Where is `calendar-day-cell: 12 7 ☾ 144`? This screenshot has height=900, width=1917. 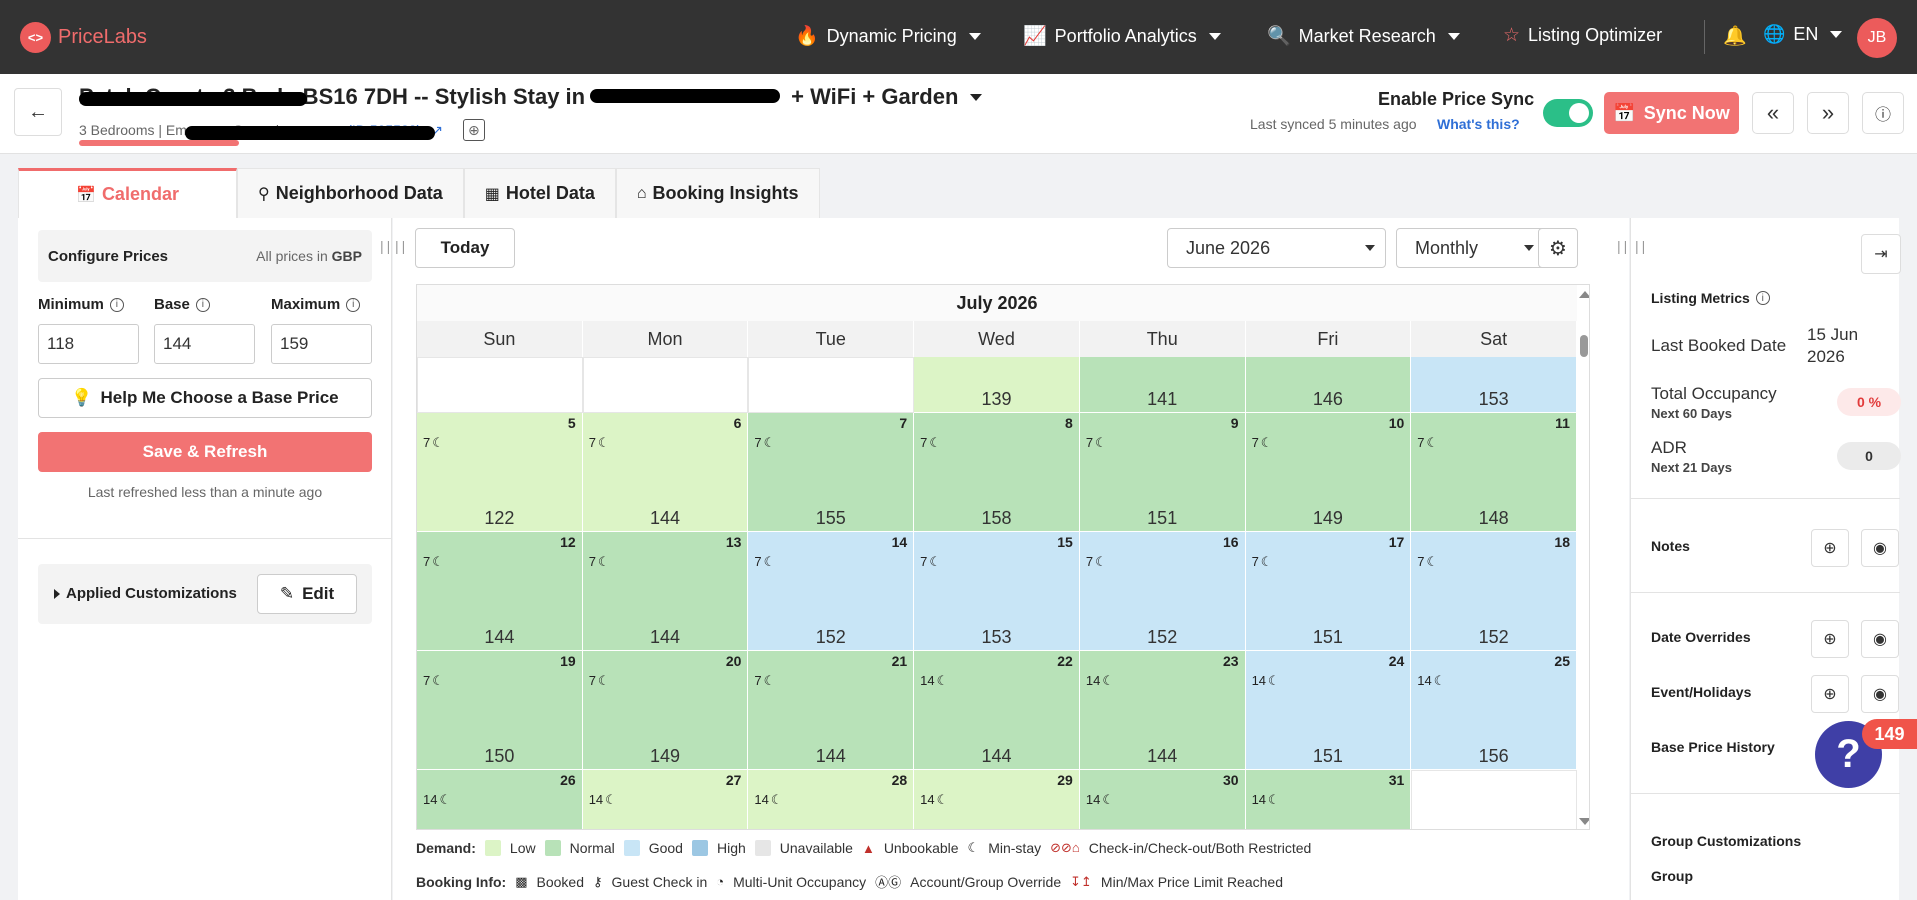
calendar-day-cell: 12 7 ☾ 144 is located at coordinates (500, 591).